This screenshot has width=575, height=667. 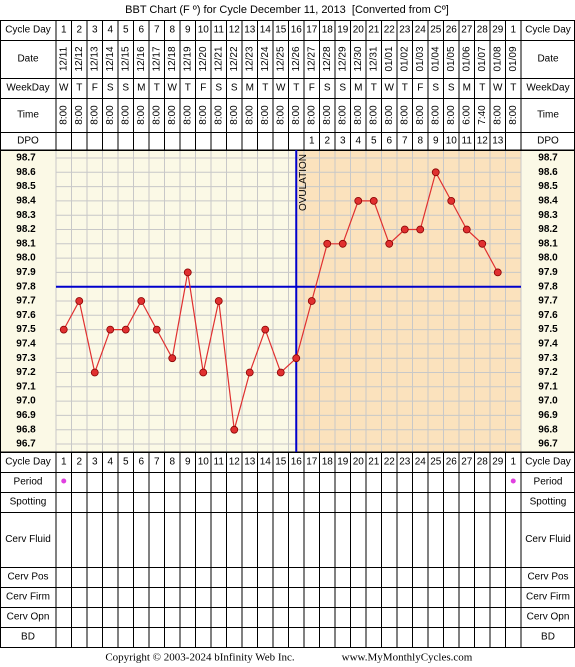 What do you see at coordinates (548, 243) in the screenshot?
I see `y-tick-label-right: 98.1` at bounding box center [548, 243].